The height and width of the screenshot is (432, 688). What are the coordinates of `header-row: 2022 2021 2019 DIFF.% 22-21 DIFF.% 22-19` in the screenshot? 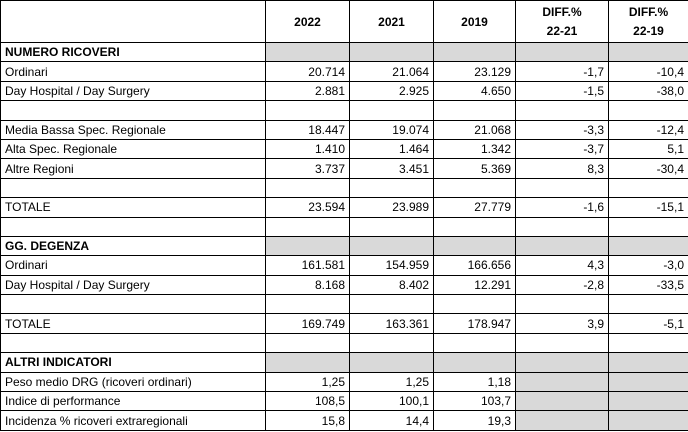 It's located at (344, 21).